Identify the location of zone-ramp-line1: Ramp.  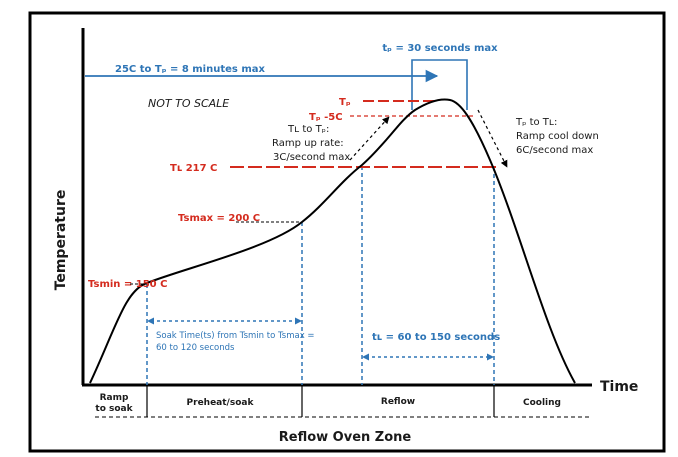
(114, 398).